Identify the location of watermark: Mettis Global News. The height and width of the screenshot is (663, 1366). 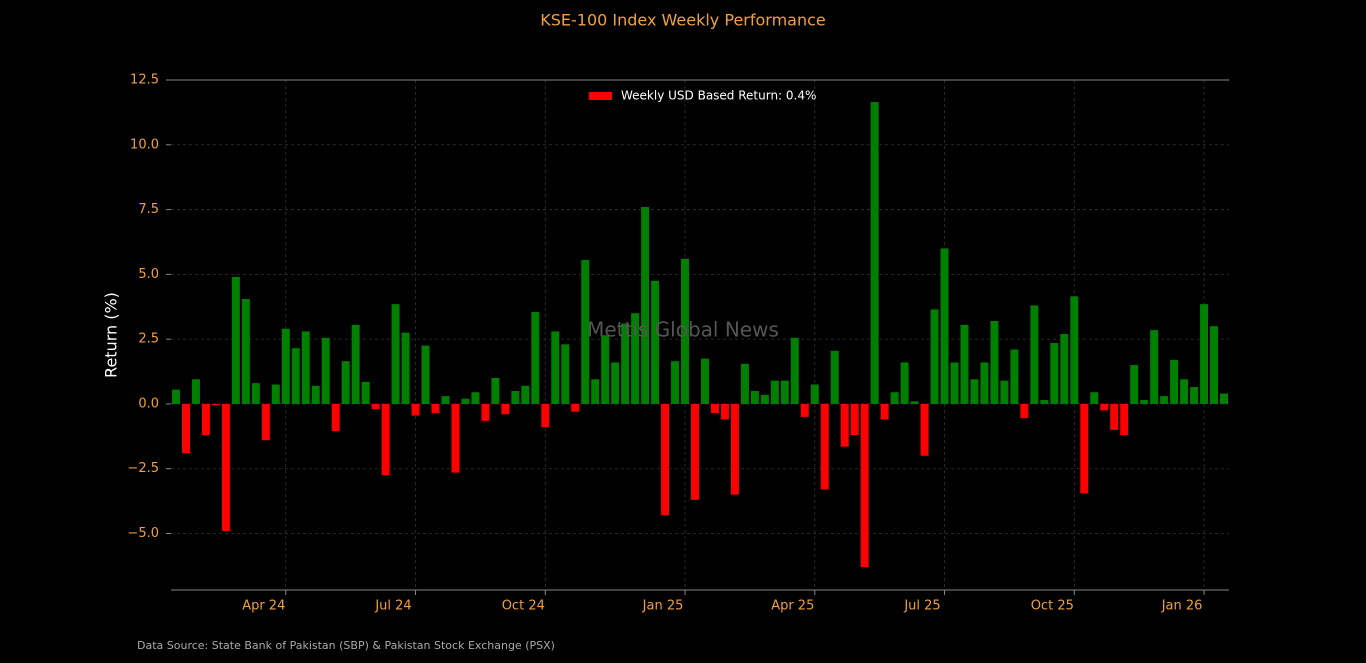
(683, 330).